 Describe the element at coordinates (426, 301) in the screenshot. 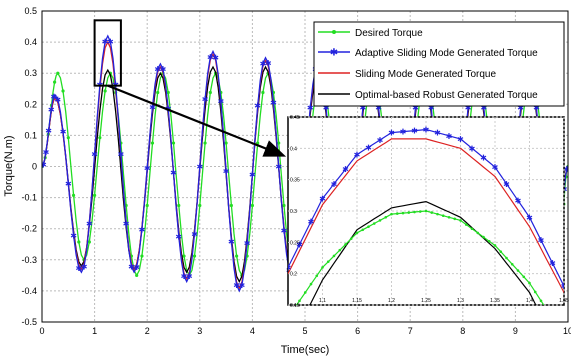

I see `inset-x-tick-label: 1.25` at that location.